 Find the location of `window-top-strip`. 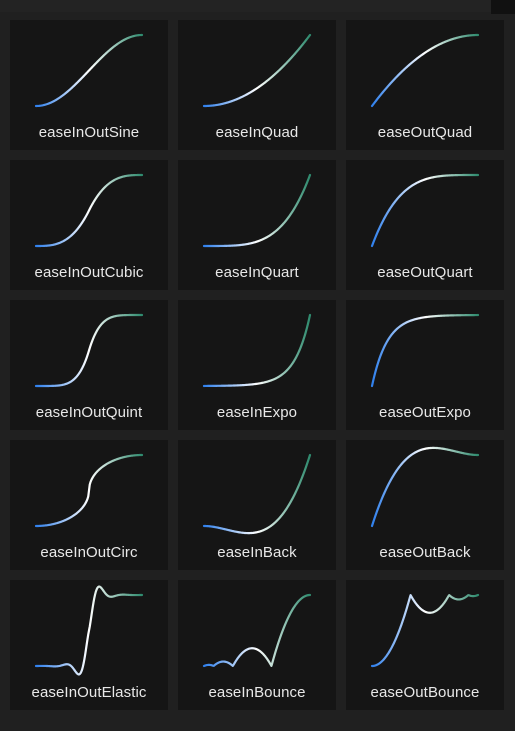

window-top-strip is located at coordinates (257, 6).